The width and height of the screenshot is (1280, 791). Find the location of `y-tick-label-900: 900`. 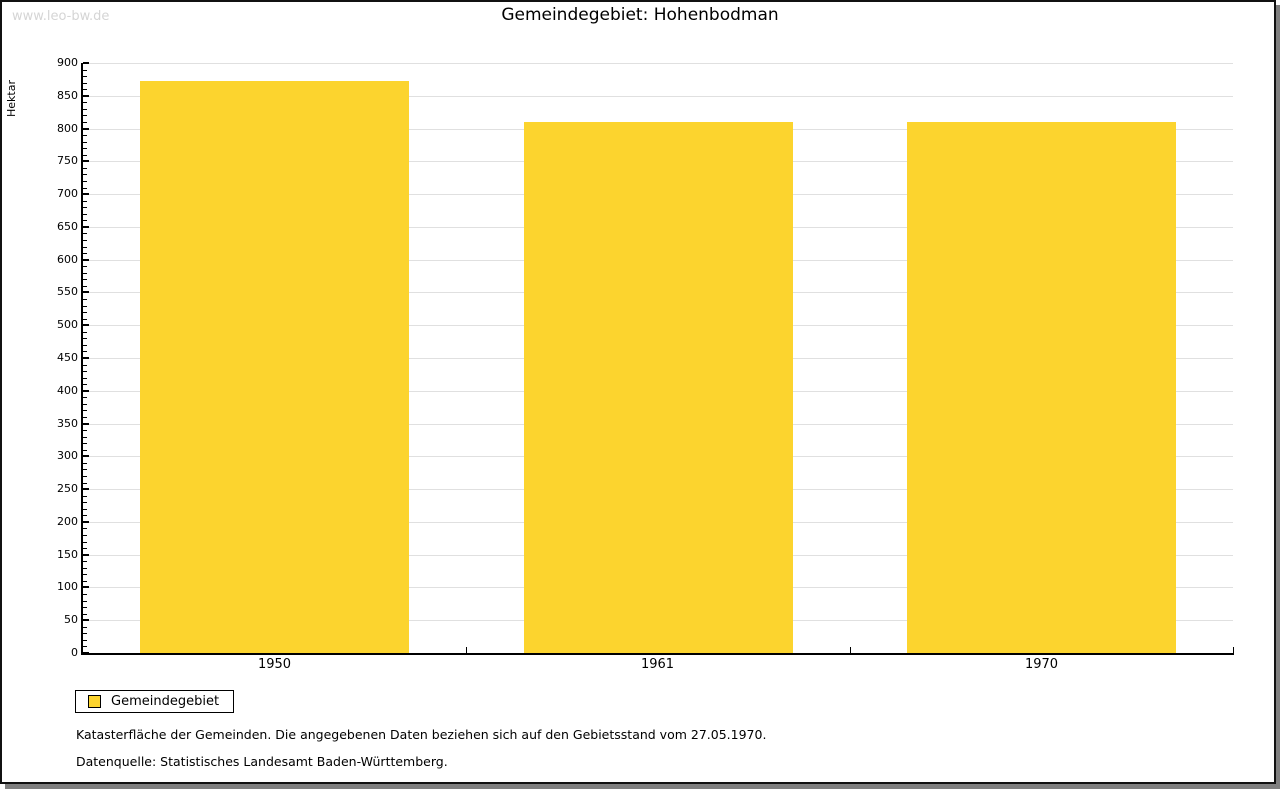

y-tick-label-900: 900 is located at coordinates (67, 62).